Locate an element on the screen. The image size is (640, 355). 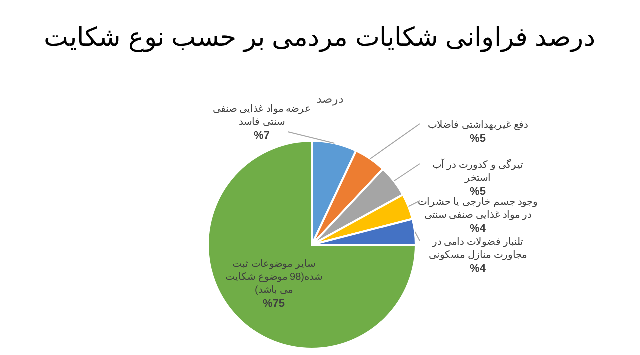
slice-label: تلنبار فضولات دامی در مجاورت منازل مسکونی is located at coordinates (478, 249).